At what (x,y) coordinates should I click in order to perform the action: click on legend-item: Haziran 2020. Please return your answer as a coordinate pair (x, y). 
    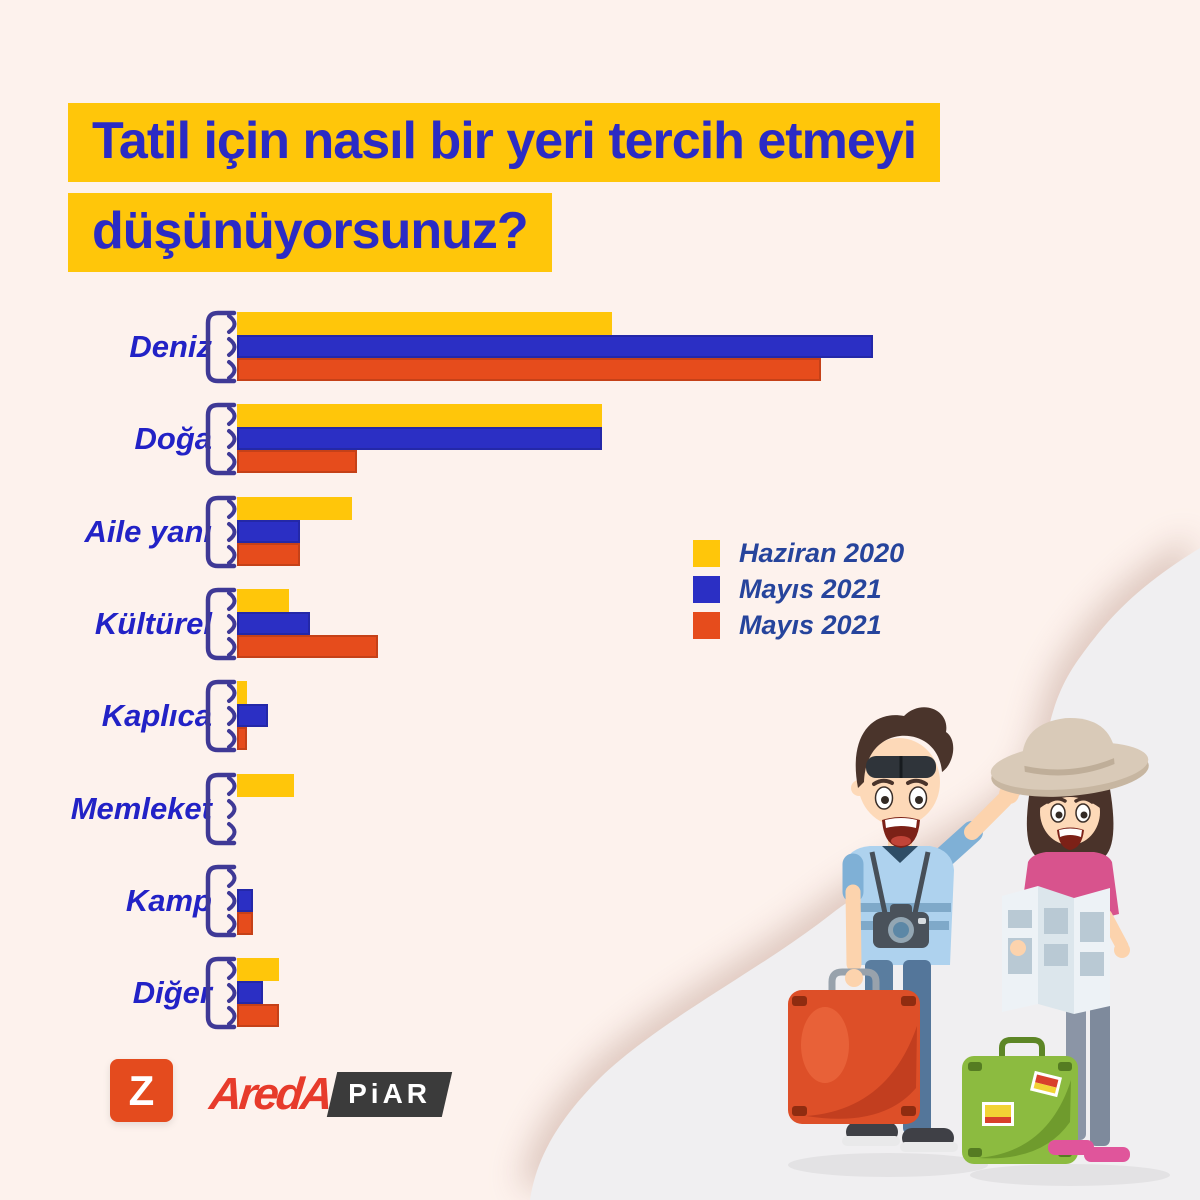
    Looking at the image, I should click on (798, 553).